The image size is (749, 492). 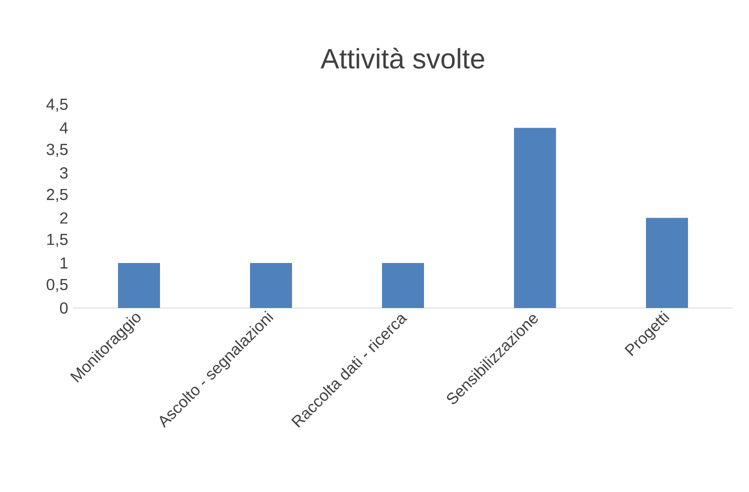 I want to click on y-tick-label: 0,5, so click(x=57, y=285).